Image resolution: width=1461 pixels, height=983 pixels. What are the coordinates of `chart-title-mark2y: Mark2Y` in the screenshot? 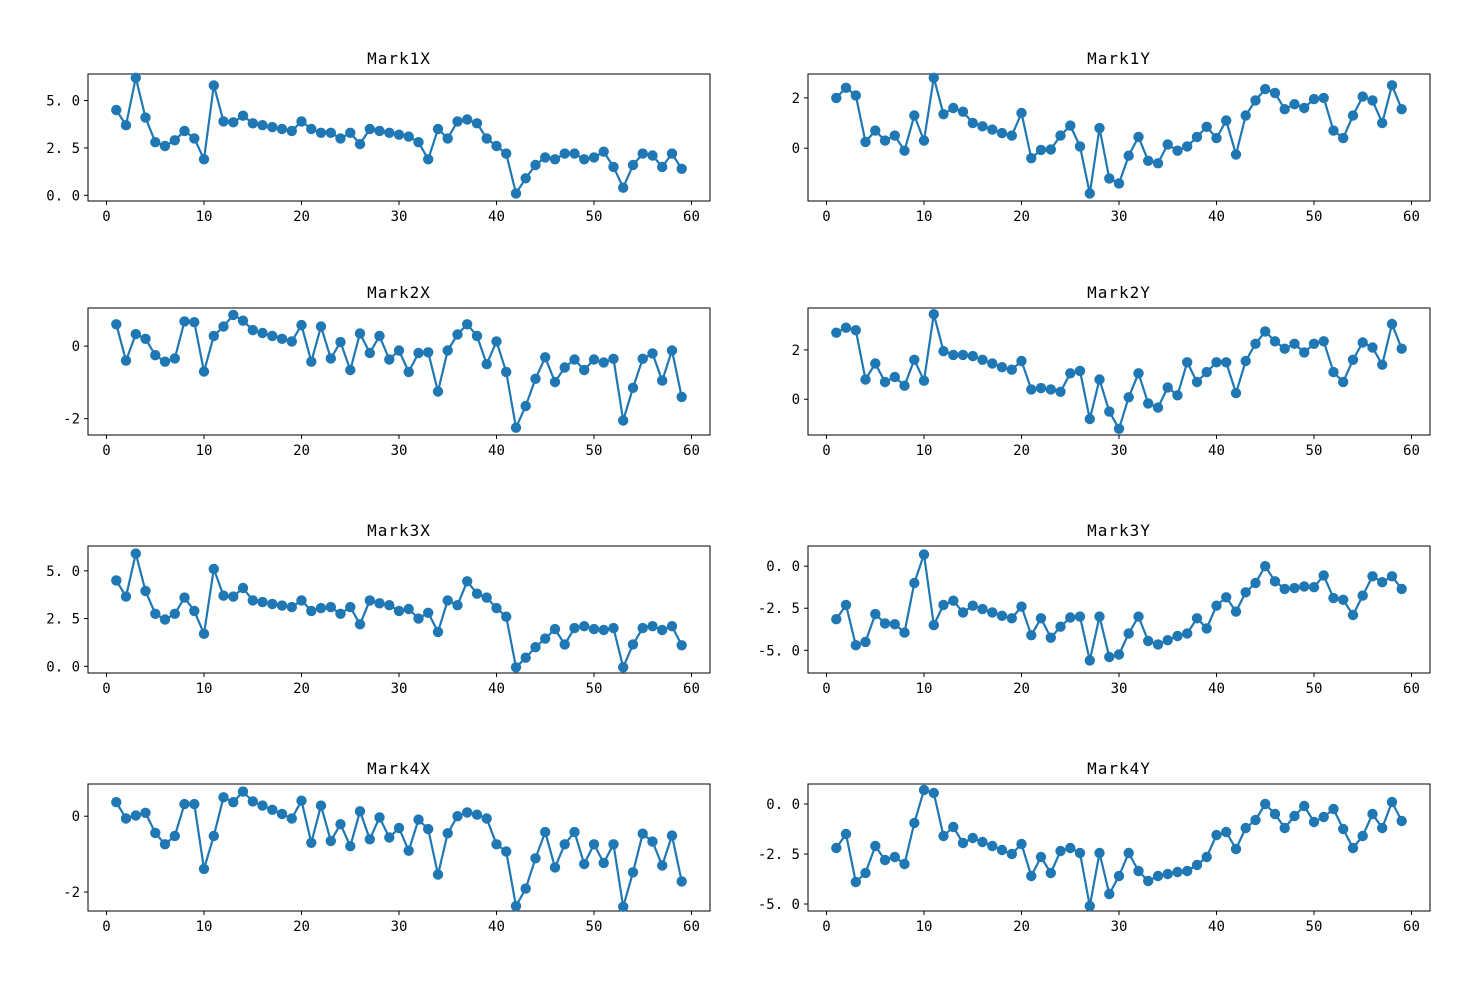 It's located at (1119, 292).